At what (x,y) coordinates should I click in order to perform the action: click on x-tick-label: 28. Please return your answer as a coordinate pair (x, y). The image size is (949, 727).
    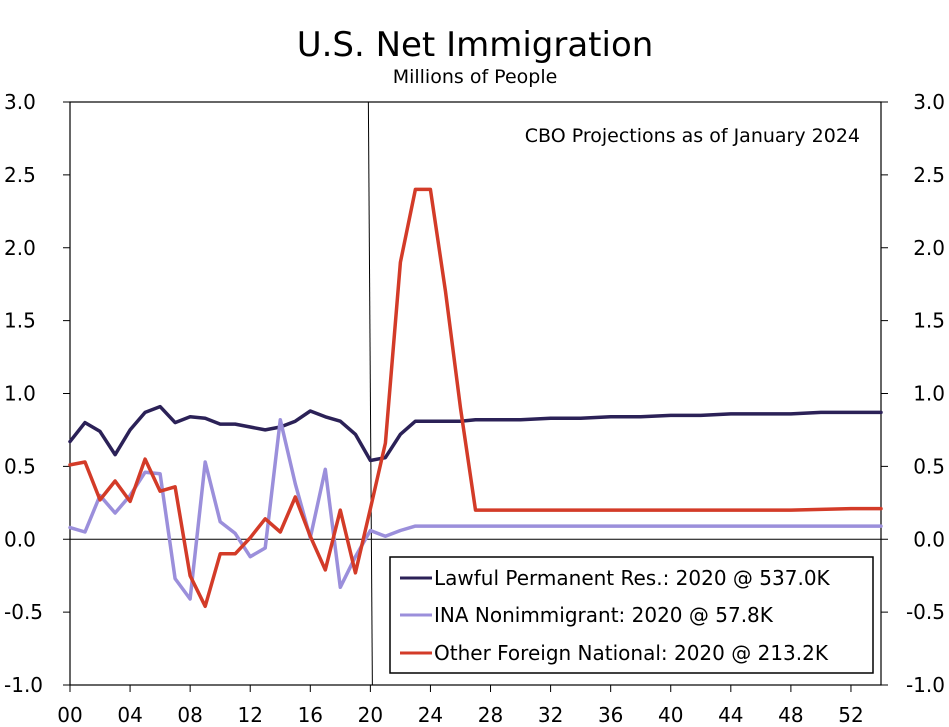
    Looking at the image, I should click on (490, 715).